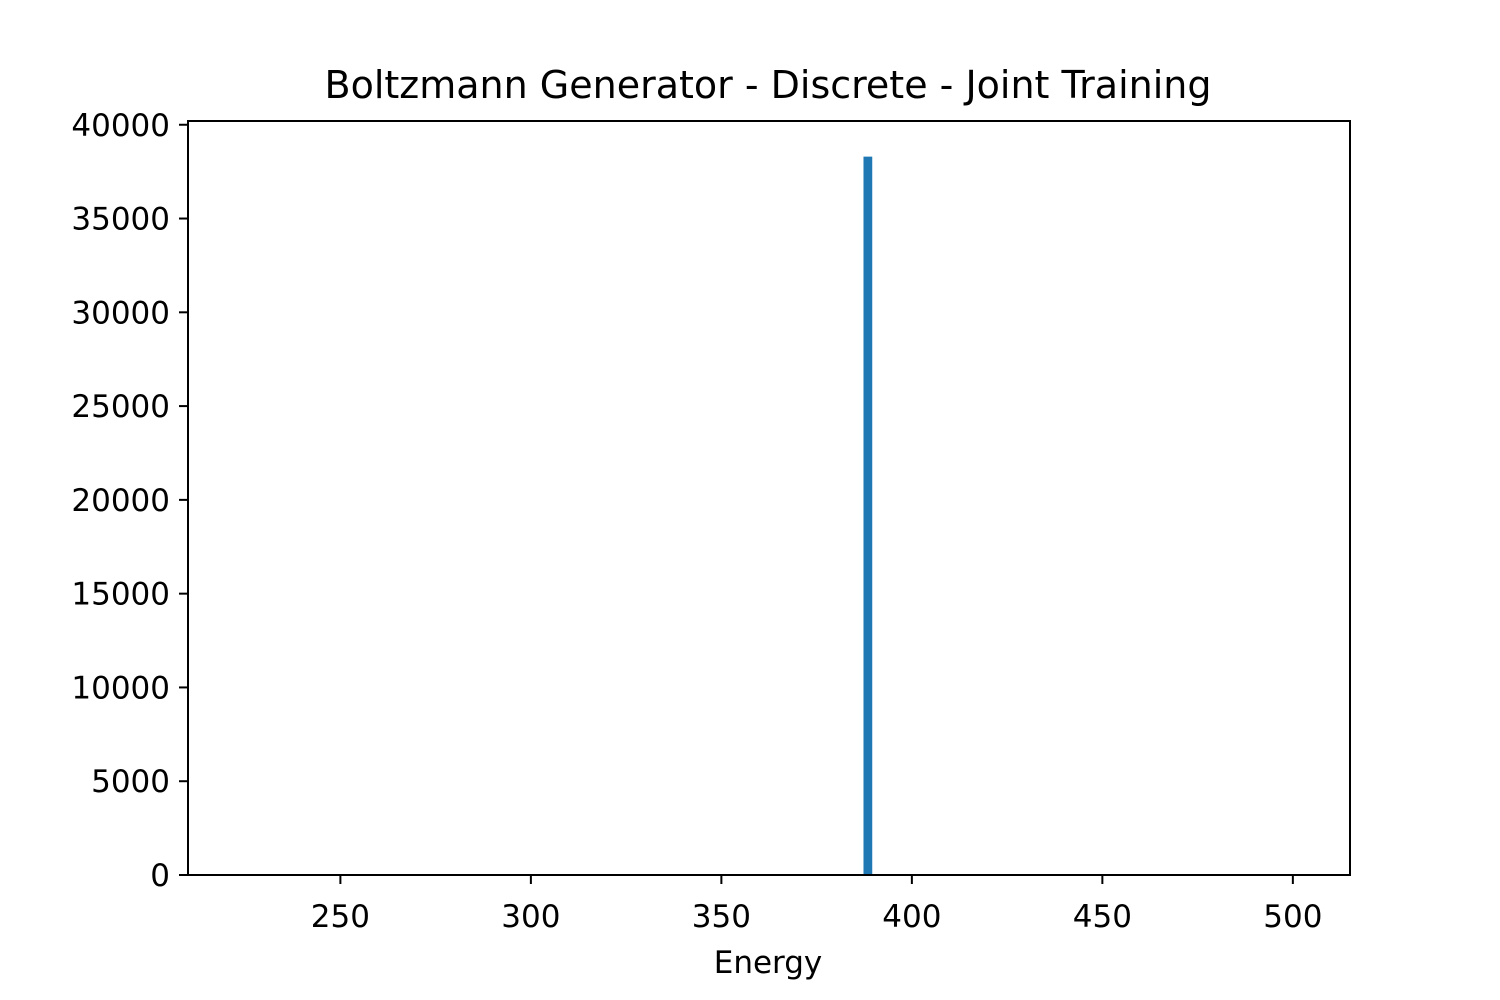 The image size is (1500, 1000). Describe the element at coordinates (1102, 917) in the screenshot. I see `x-tick-label: 450` at that location.